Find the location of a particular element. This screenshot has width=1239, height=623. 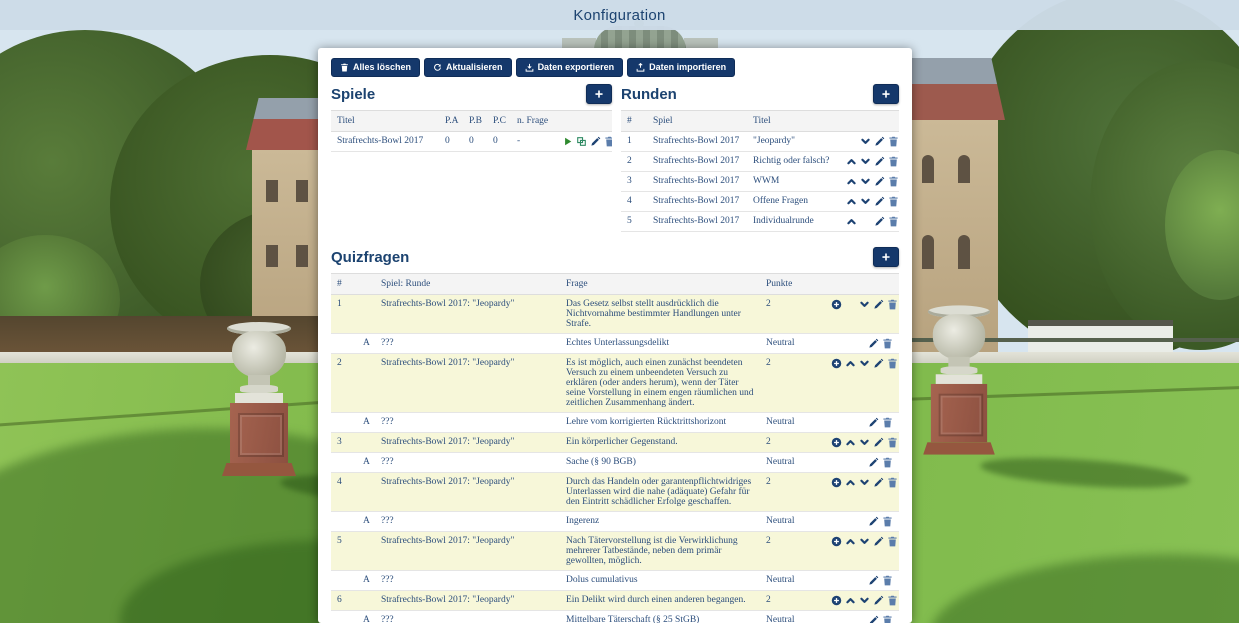

table-cell is located at coordinates (860, 521).